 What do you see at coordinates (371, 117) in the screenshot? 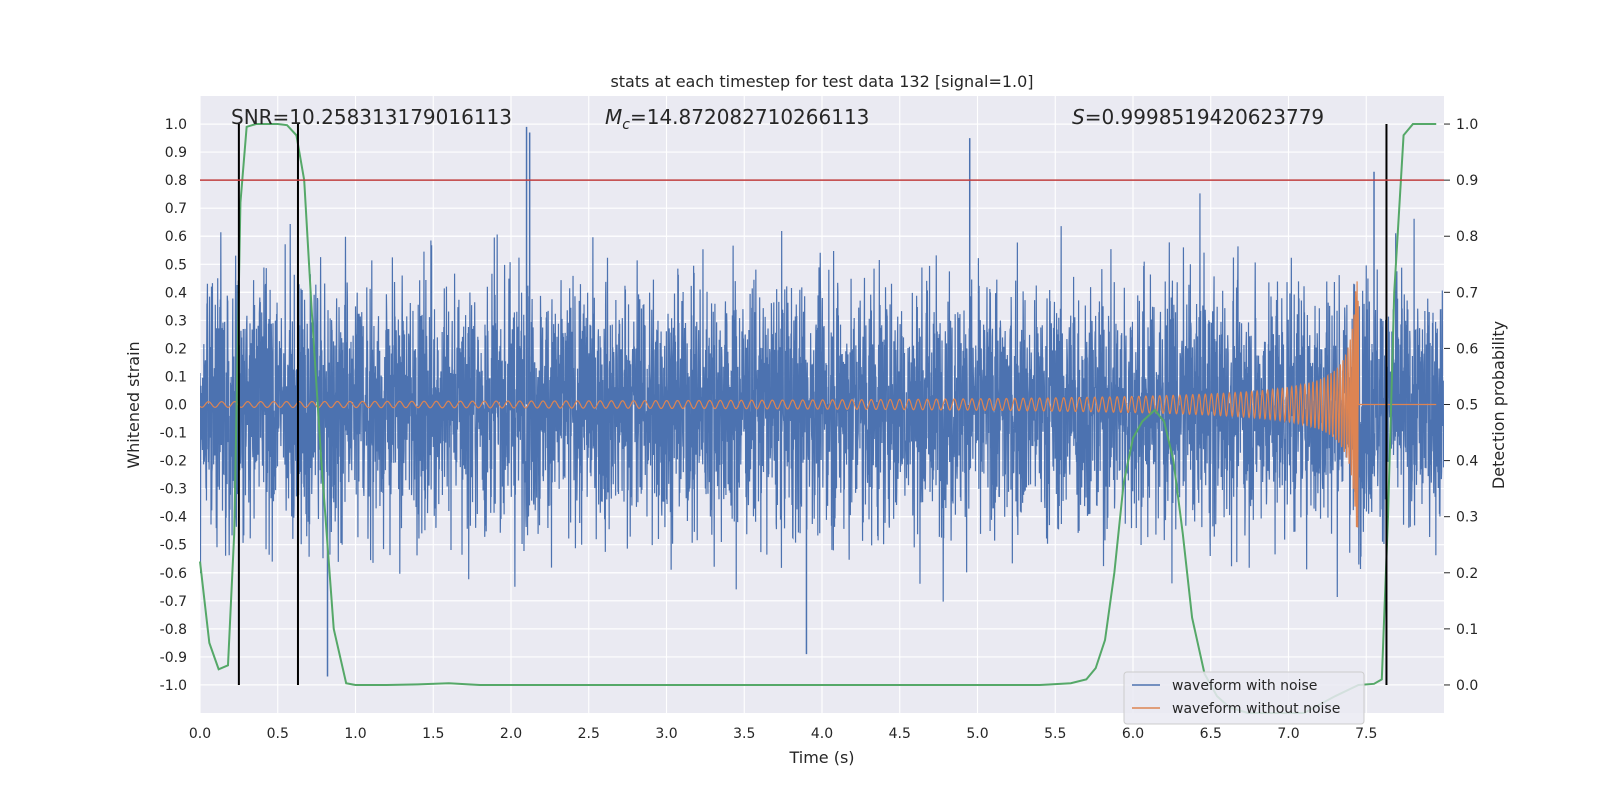
I see `snr-annotation: SNR=10.258313179016113` at bounding box center [371, 117].